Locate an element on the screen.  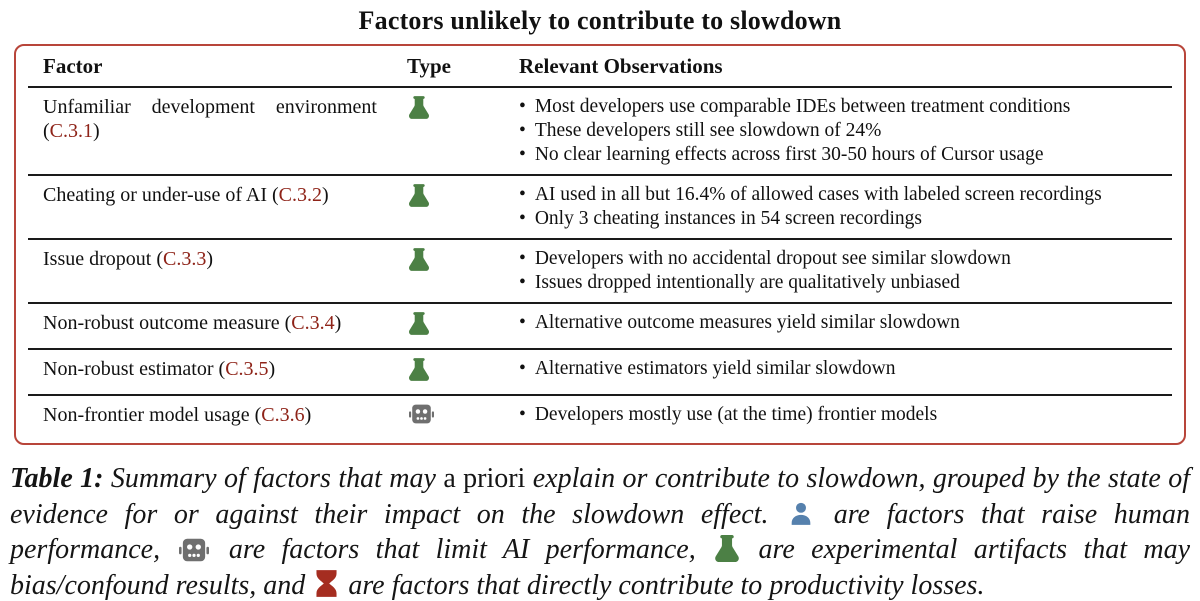
factor-cell: Non-robust outcome measure (C.3.4) is located at coordinates (215, 326).